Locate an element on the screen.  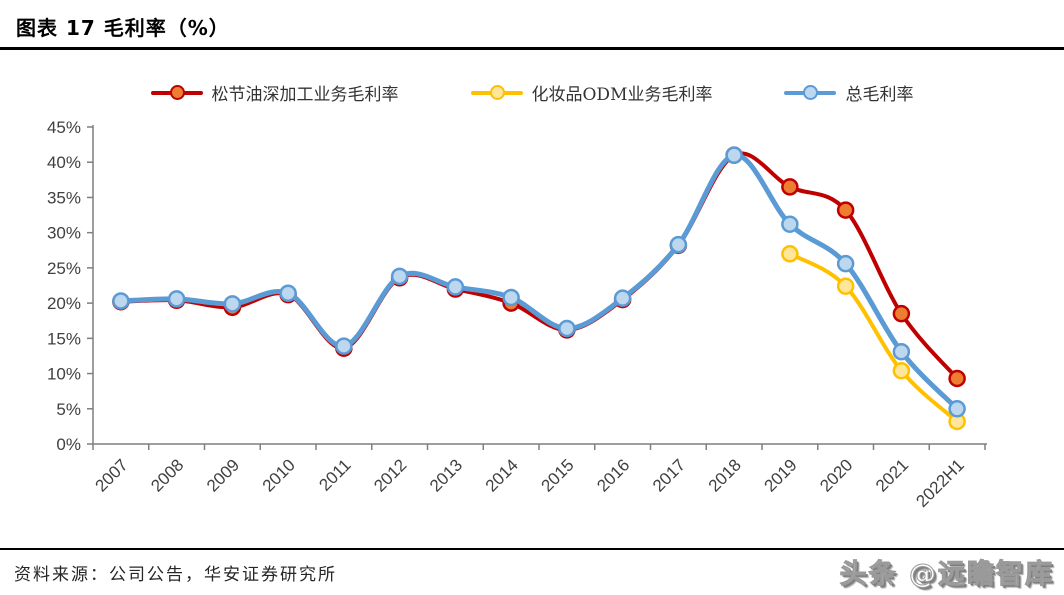
y-tick-label: 15% is located at coordinates (64, 338).